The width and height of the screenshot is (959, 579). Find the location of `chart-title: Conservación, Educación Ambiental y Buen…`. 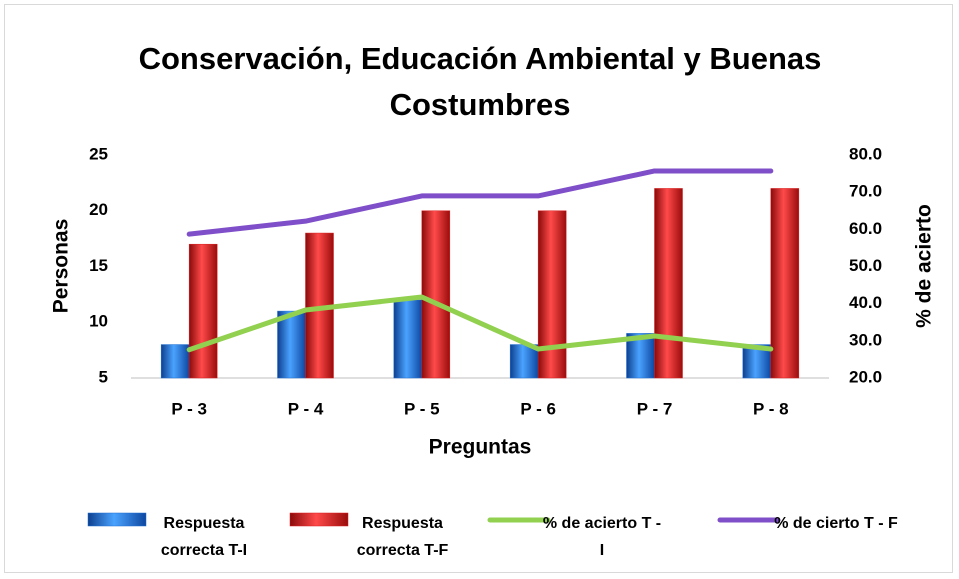

chart-title: Conservación, Educación Ambiental y Buen… is located at coordinates (480, 81).